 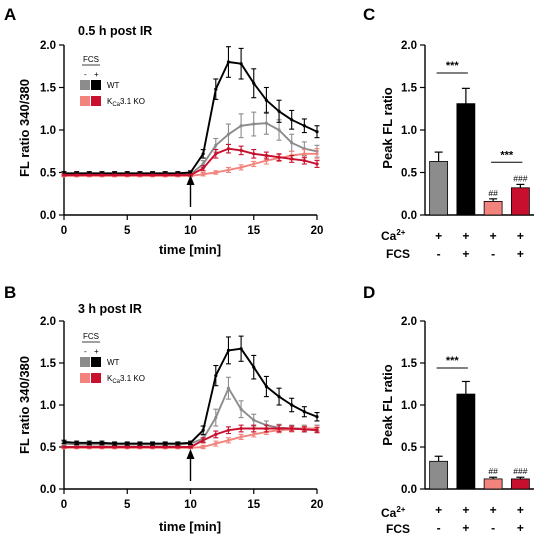 What do you see at coordinates (253, 231) in the screenshot?
I see `panel-a-x-tick-label: 15` at bounding box center [253, 231].